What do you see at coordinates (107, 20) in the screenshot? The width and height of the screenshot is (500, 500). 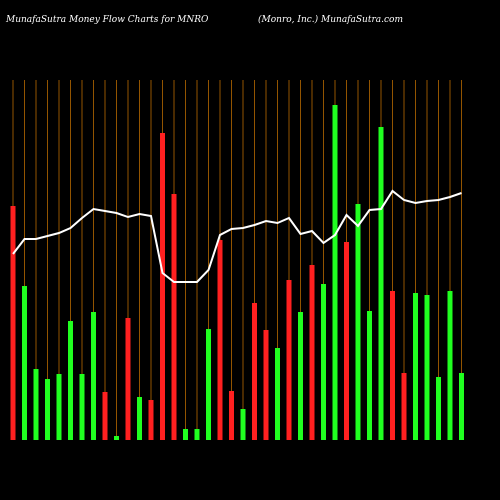 I see `chart-title: MunafaSutra Money Flow Charts for MNRO` at bounding box center [107, 20].